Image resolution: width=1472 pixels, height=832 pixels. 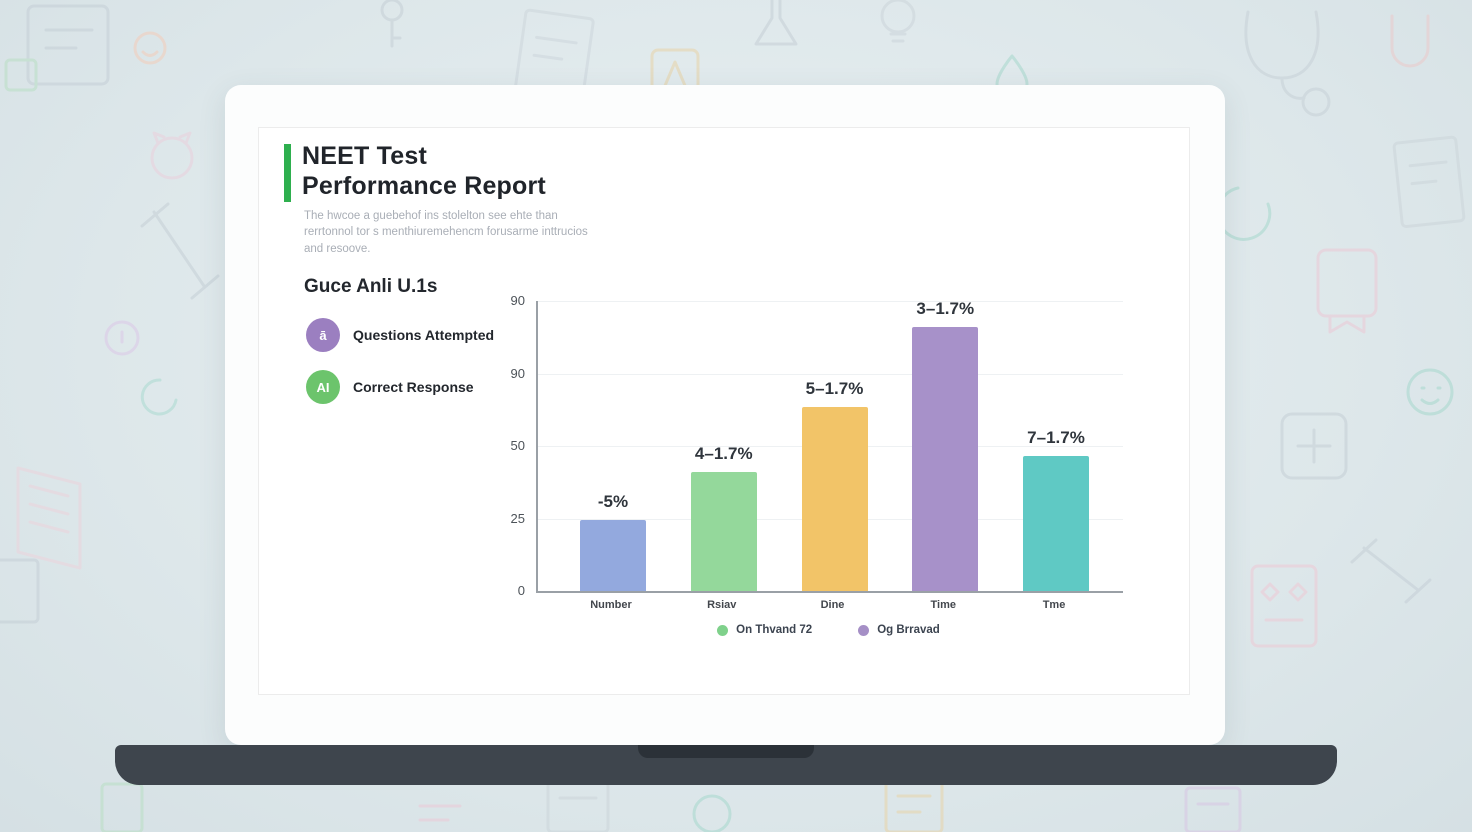 I want to click on doodle-circle-bottom-icon, so click(x=712, y=813).